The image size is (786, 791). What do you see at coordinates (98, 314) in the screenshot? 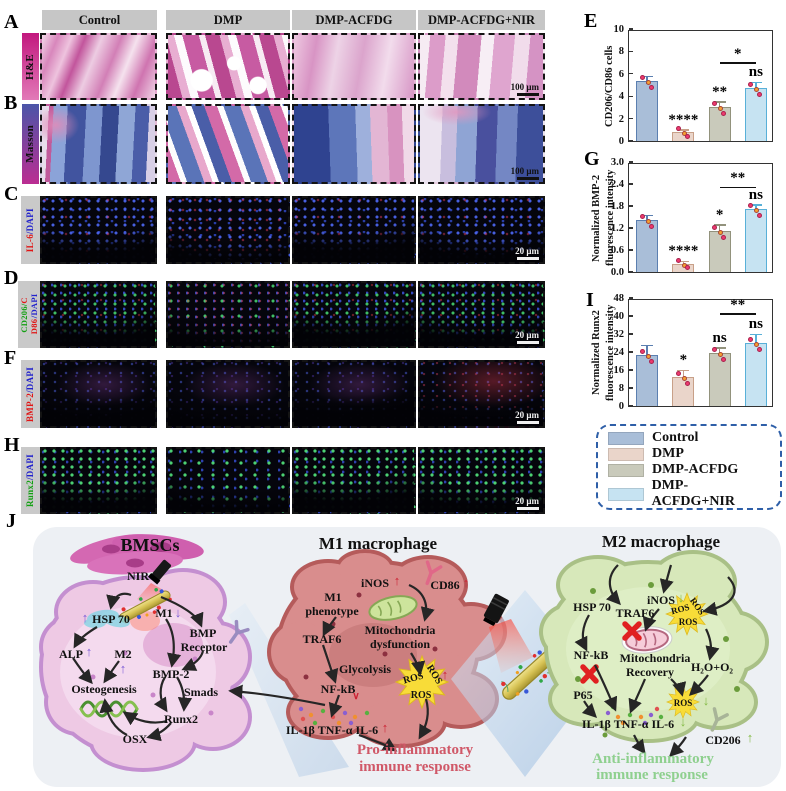
I see `micrograph-d-col1` at bounding box center [98, 314].